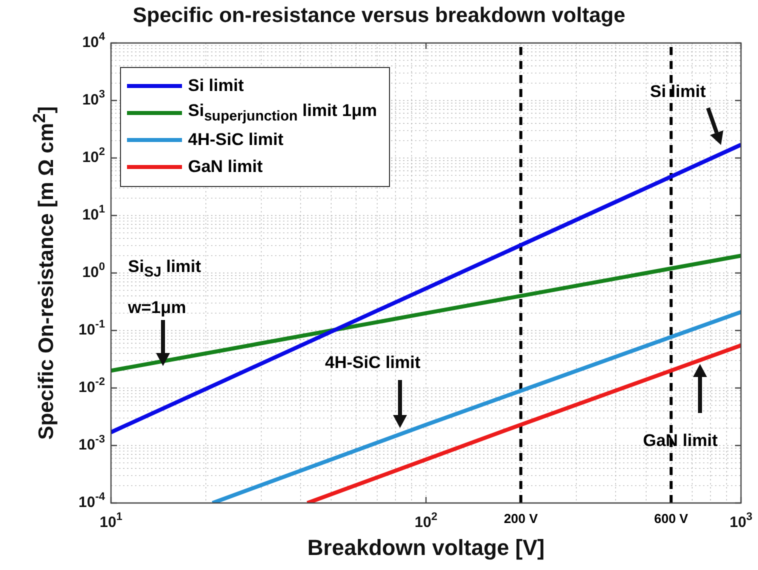 This screenshot has height=570, width=758. I want to click on x-axis-title: Breakdown voltage [V], so click(426, 548).